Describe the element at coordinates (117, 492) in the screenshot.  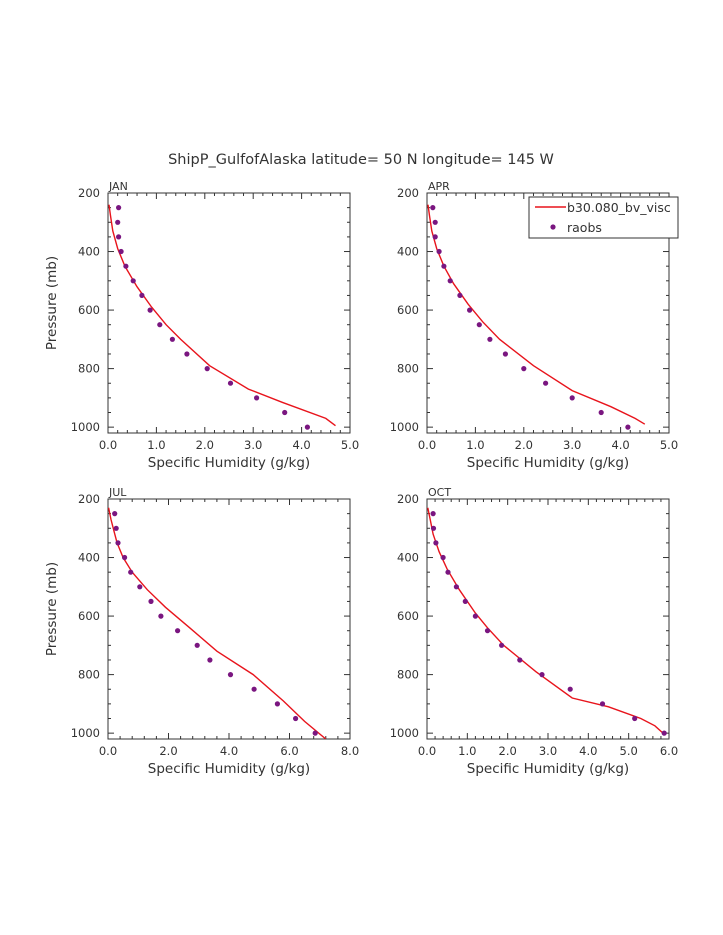
I see `panel-label: JUL` at that location.